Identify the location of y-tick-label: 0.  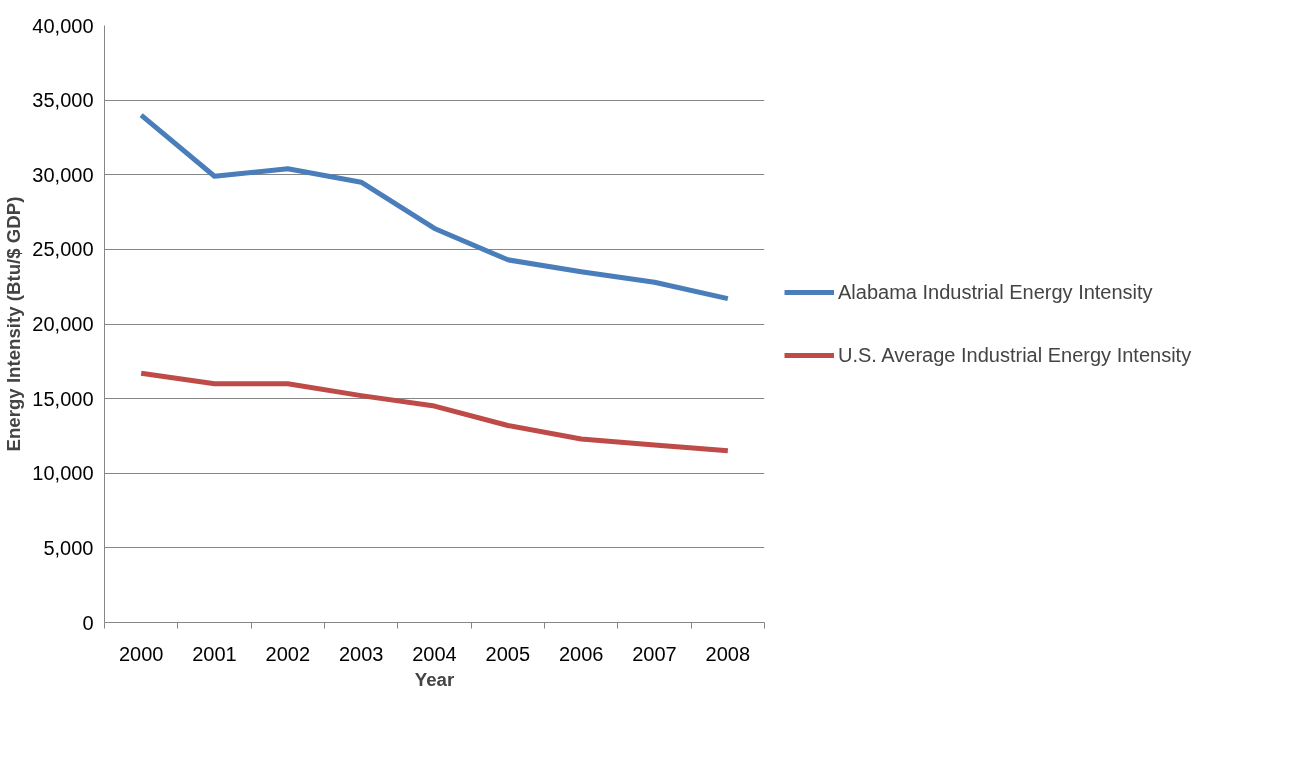
(88, 622).